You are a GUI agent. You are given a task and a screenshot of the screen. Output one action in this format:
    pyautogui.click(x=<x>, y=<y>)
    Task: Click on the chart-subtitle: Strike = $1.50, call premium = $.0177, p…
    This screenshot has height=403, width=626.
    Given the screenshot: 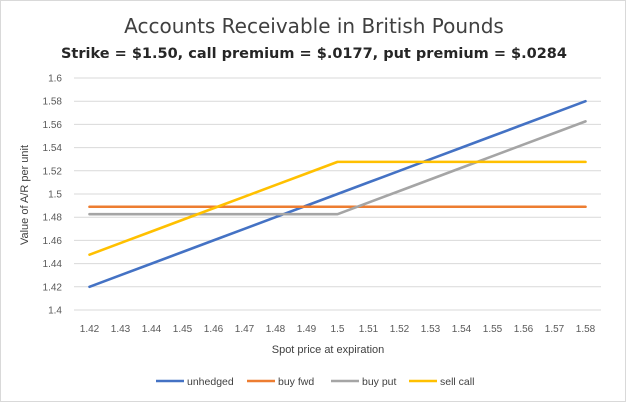 What is the action you would take?
    pyautogui.click(x=314, y=54)
    